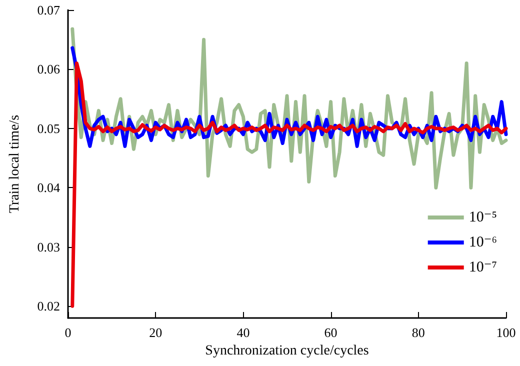 The width and height of the screenshot is (520, 366). What do you see at coordinates (331, 332) in the screenshot?
I see `x-tick-label: 60` at bounding box center [331, 332].